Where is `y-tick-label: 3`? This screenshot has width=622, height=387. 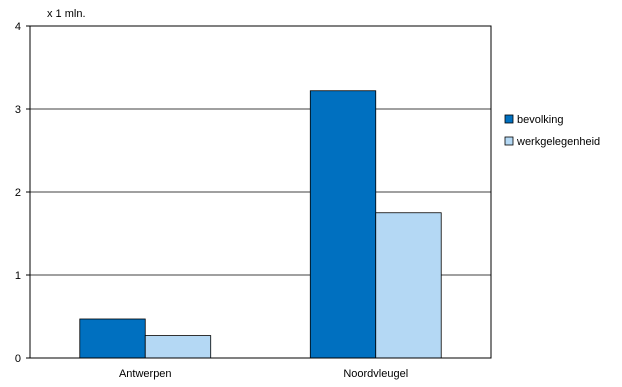
y-tick-label: 3 is located at coordinates (18, 110).